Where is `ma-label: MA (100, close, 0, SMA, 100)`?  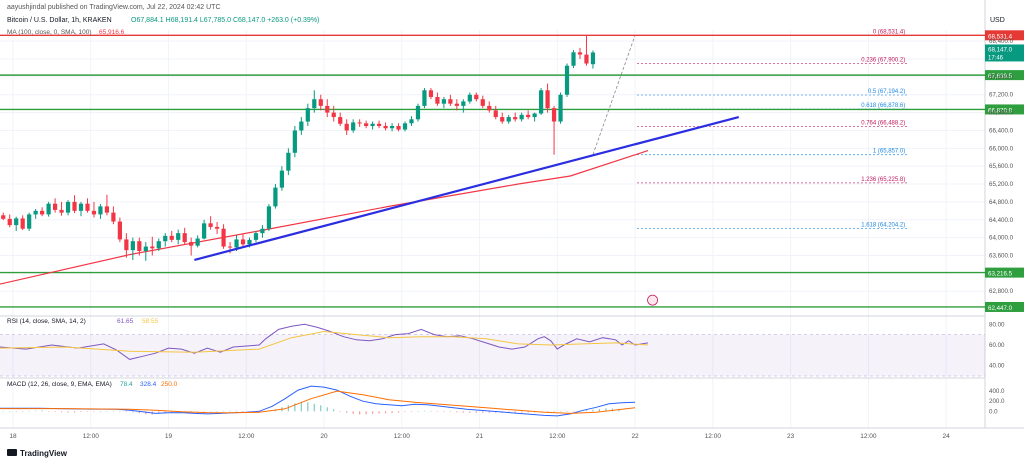
ma-label: MA (100, close, 0, SMA, 100) is located at coordinates (49, 32).